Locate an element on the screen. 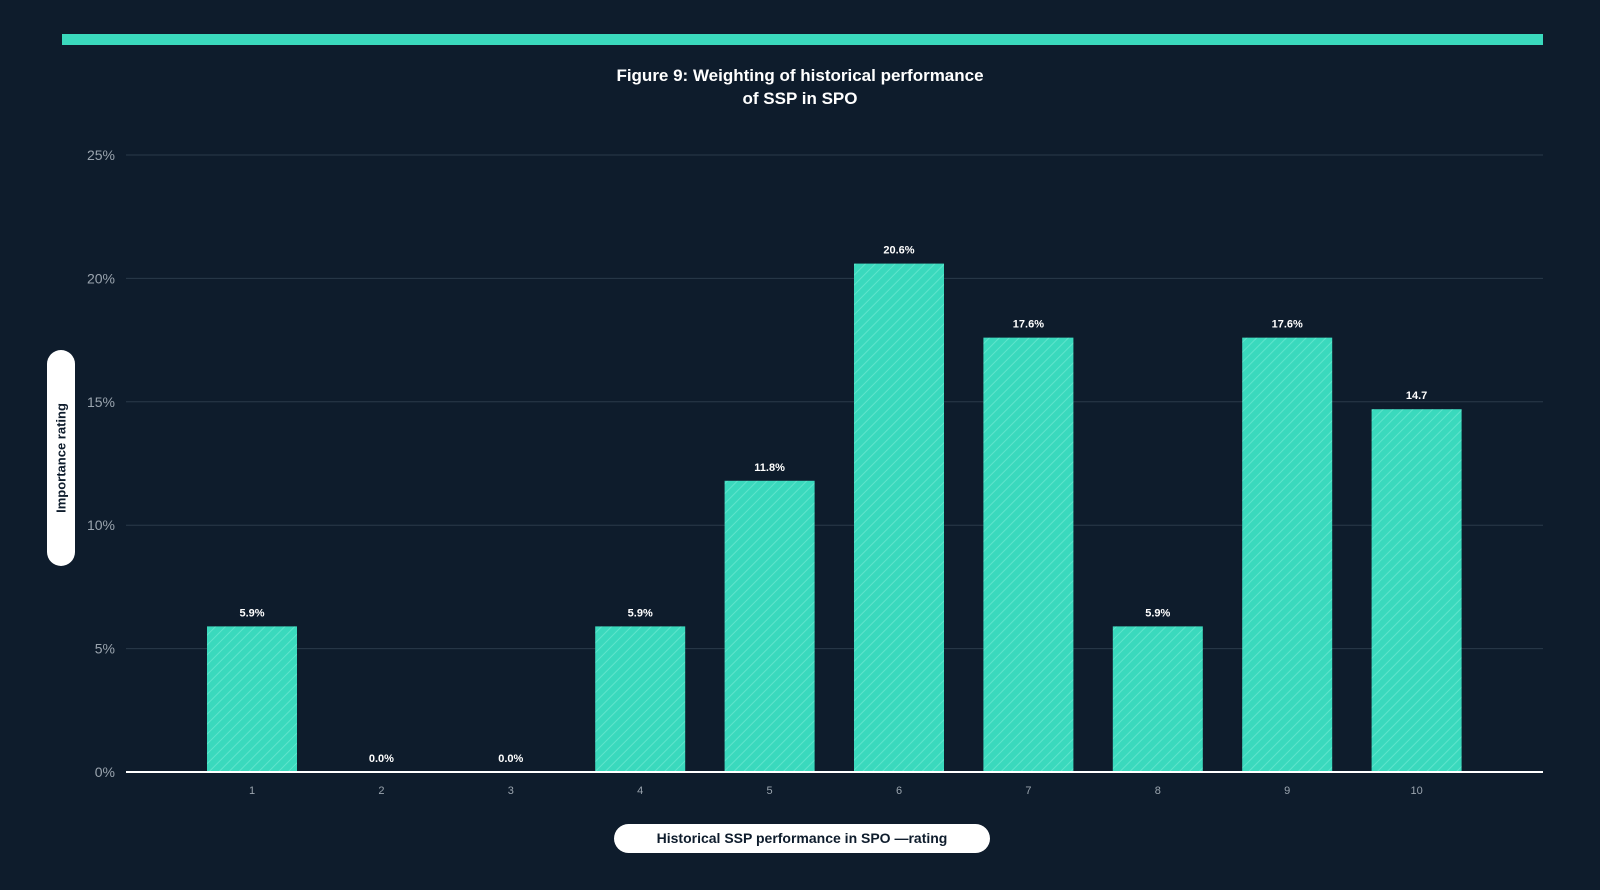  x-tick-label: 3 is located at coordinates (511, 791).